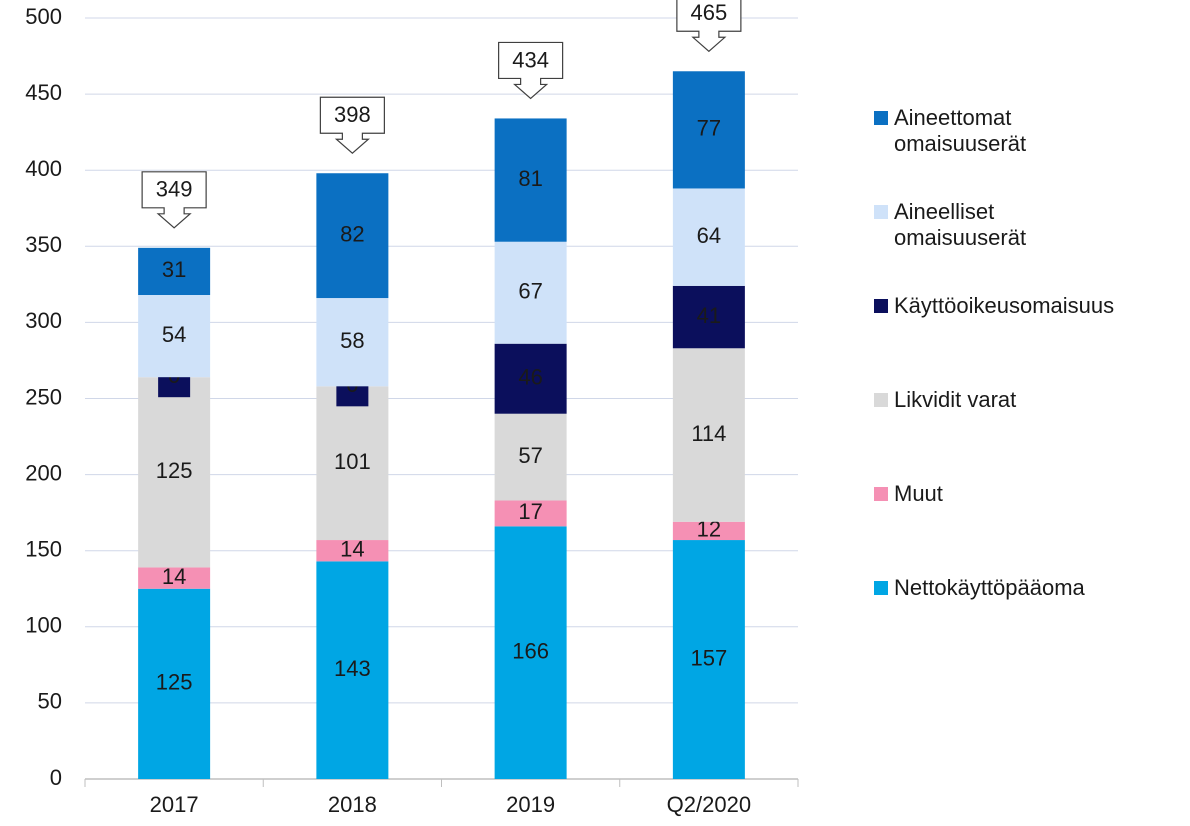 The height and width of the screenshot is (826, 1190). I want to click on data-label: 166, so click(530, 650).